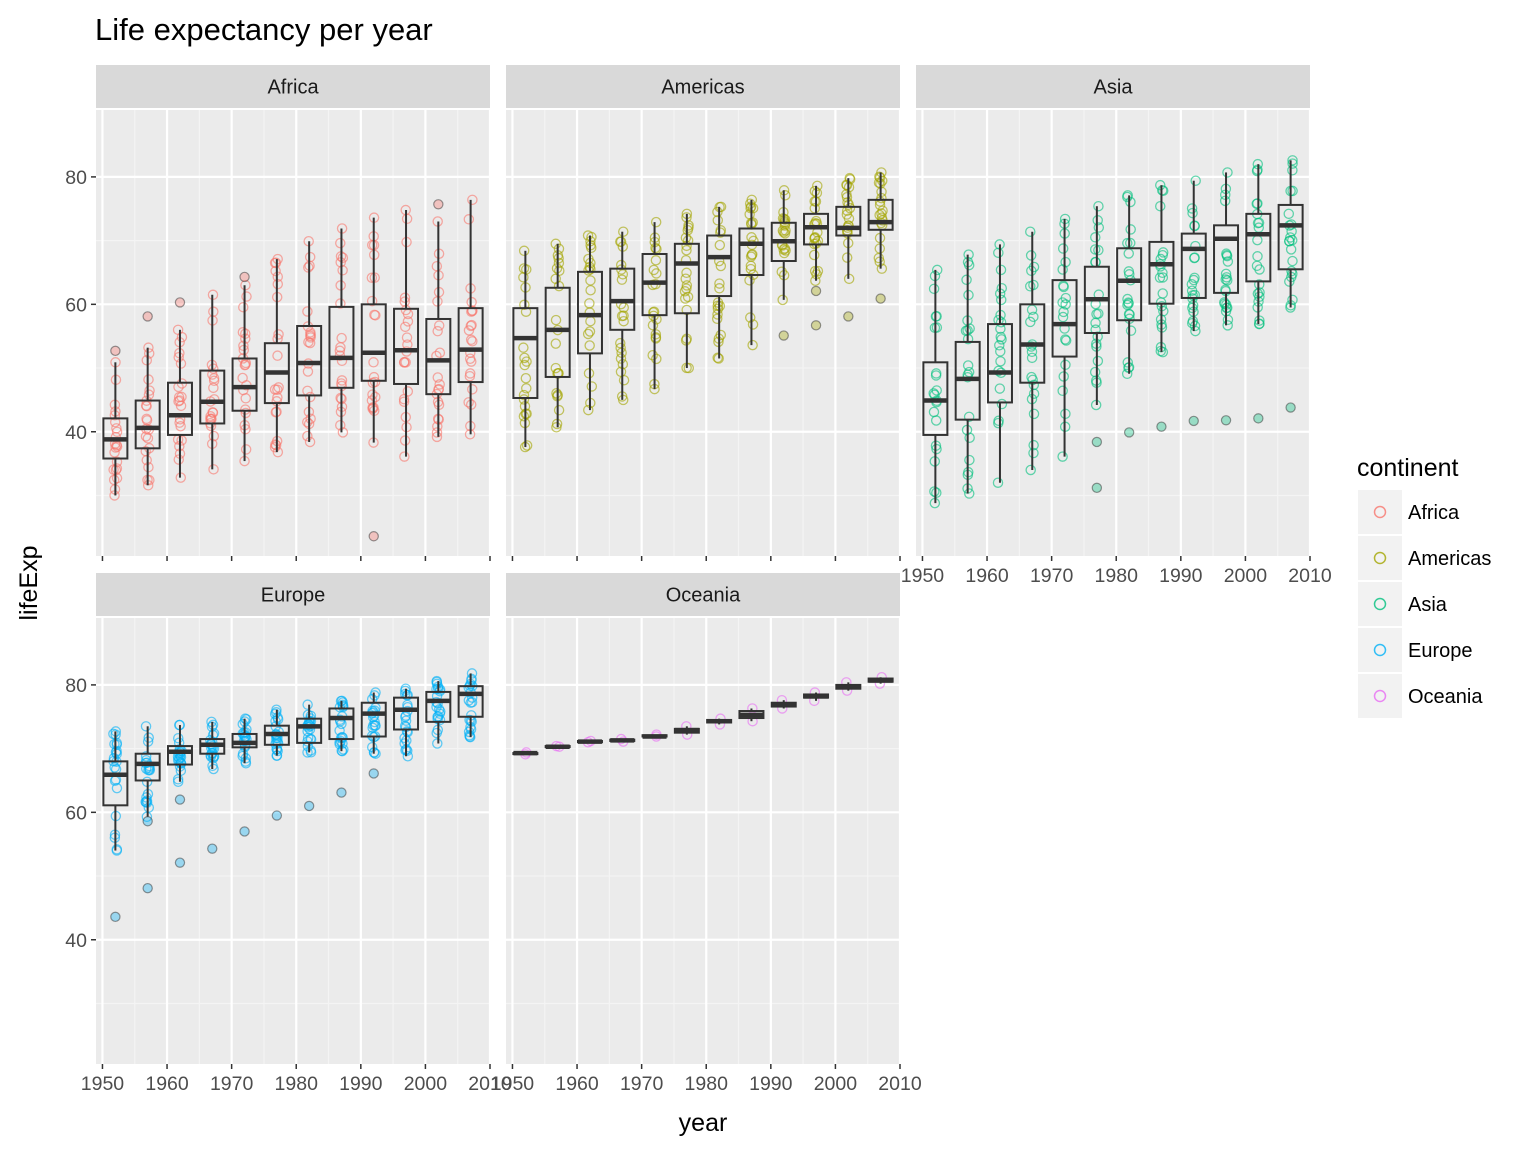 This screenshot has width=1536, height=1152. What do you see at coordinates (470, 705) in the screenshot?
I see `boxplot-2007` at bounding box center [470, 705].